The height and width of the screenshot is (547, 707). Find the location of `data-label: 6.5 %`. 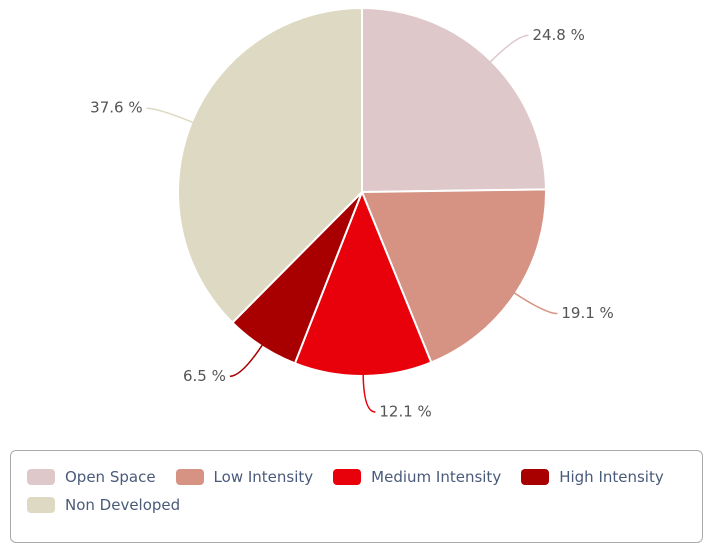

data-label: 6.5 % is located at coordinates (204, 376).